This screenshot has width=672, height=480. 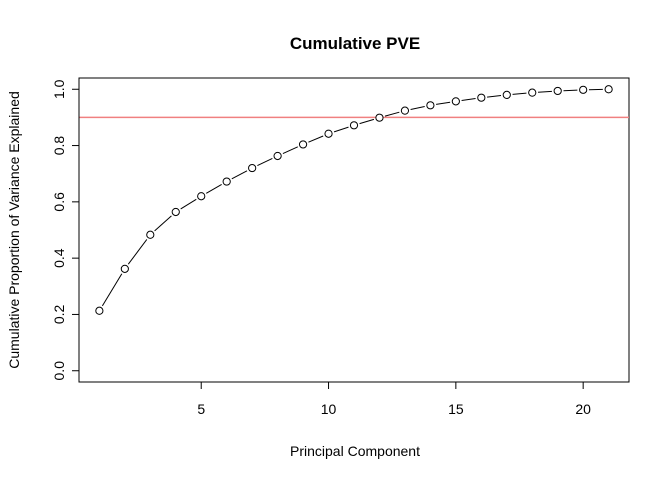 I want to click on x-tick-label: 10, so click(x=329, y=409).